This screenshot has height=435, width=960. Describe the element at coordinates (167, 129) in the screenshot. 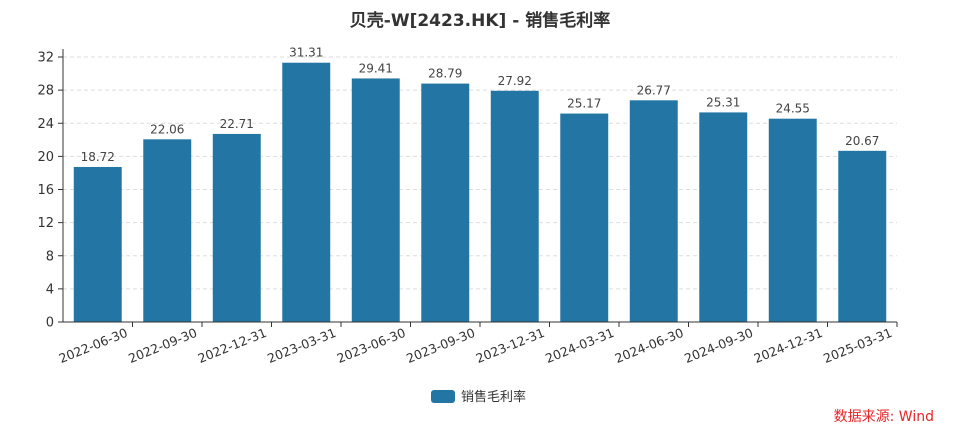

I see `data-label: 22.06` at that location.